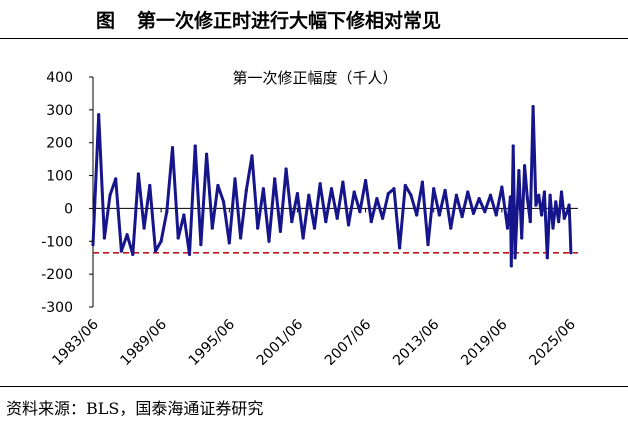 This screenshot has height=424, width=628. I want to click on figure-title: 第一次修正时进行大幅下修相对常见, so click(289, 20).